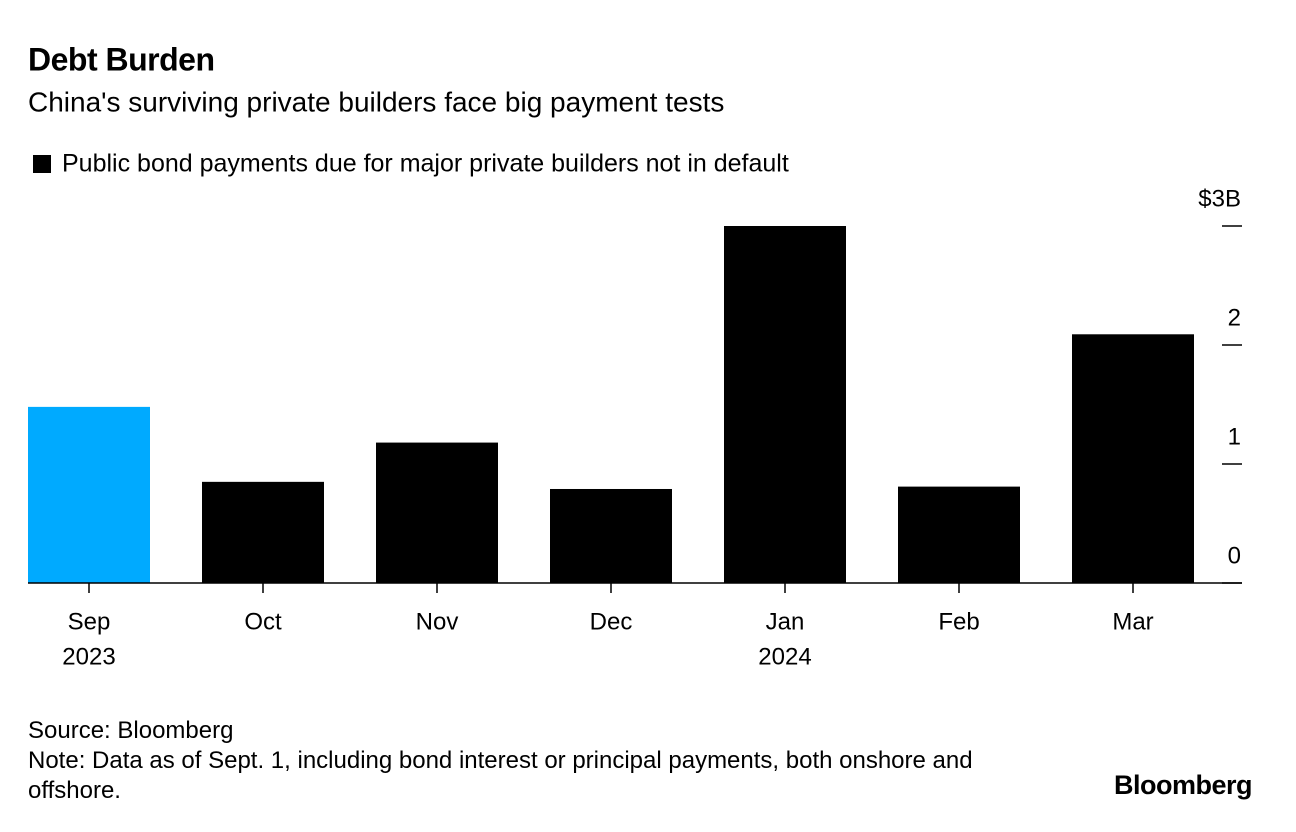 This screenshot has height=832, width=1296. What do you see at coordinates (1132, 621) in the screenshot?
I see `x-tick-label: Mar` at bounding box center [1132, 621].